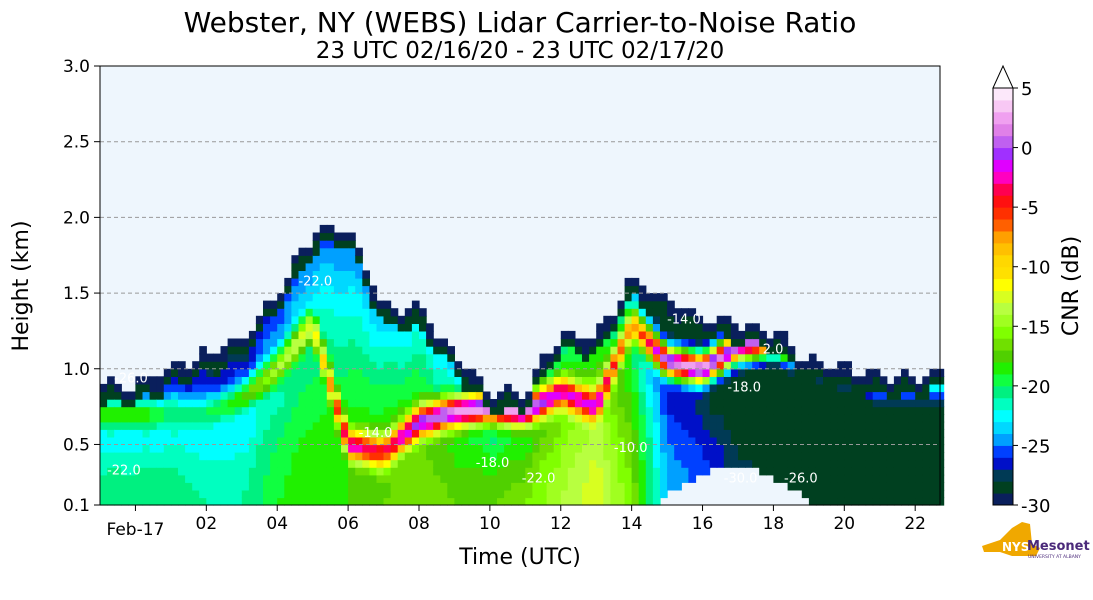 The height and width of the screenshot is (600, 1093). What do you see at coordinates (520, 51) in the screenshot?
I see `chart-subtitle: 23 UTC 02/16/20 - 23 UTC 02/17/20` at bounding box center [520, 51].